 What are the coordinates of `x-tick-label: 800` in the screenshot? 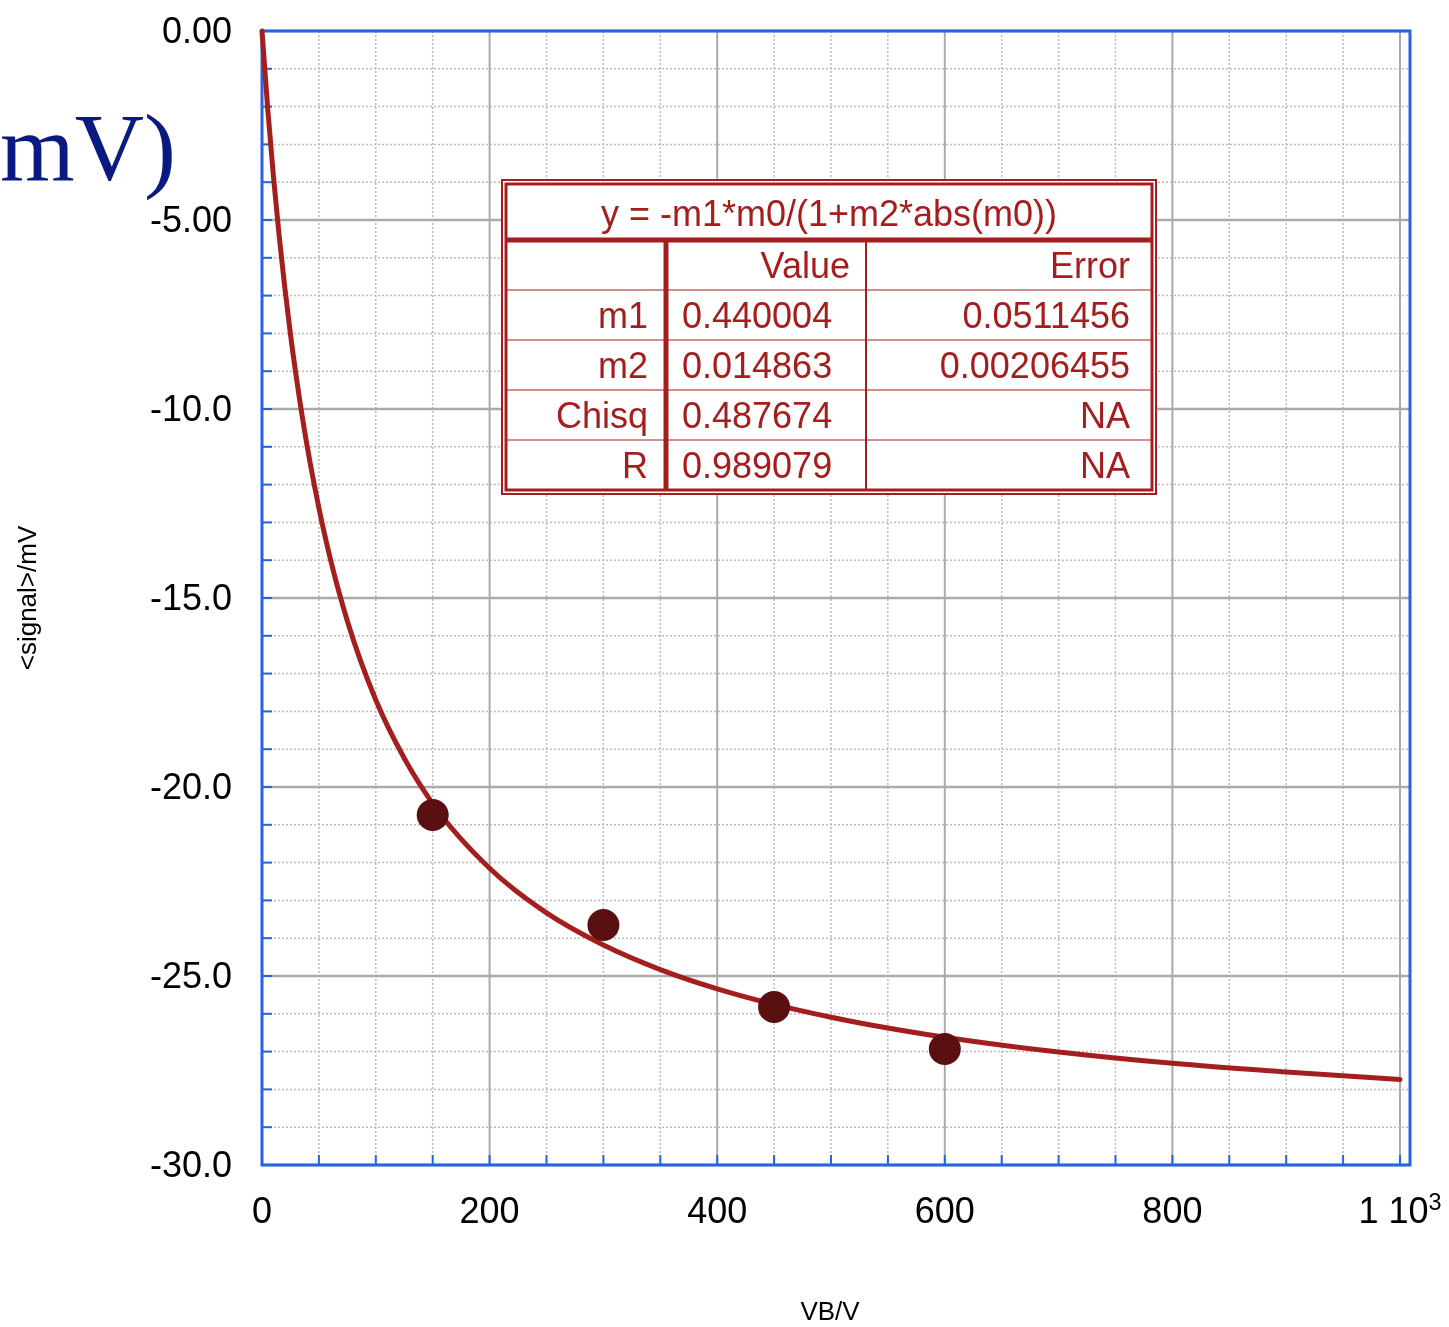 It's located at (1172, 1210).